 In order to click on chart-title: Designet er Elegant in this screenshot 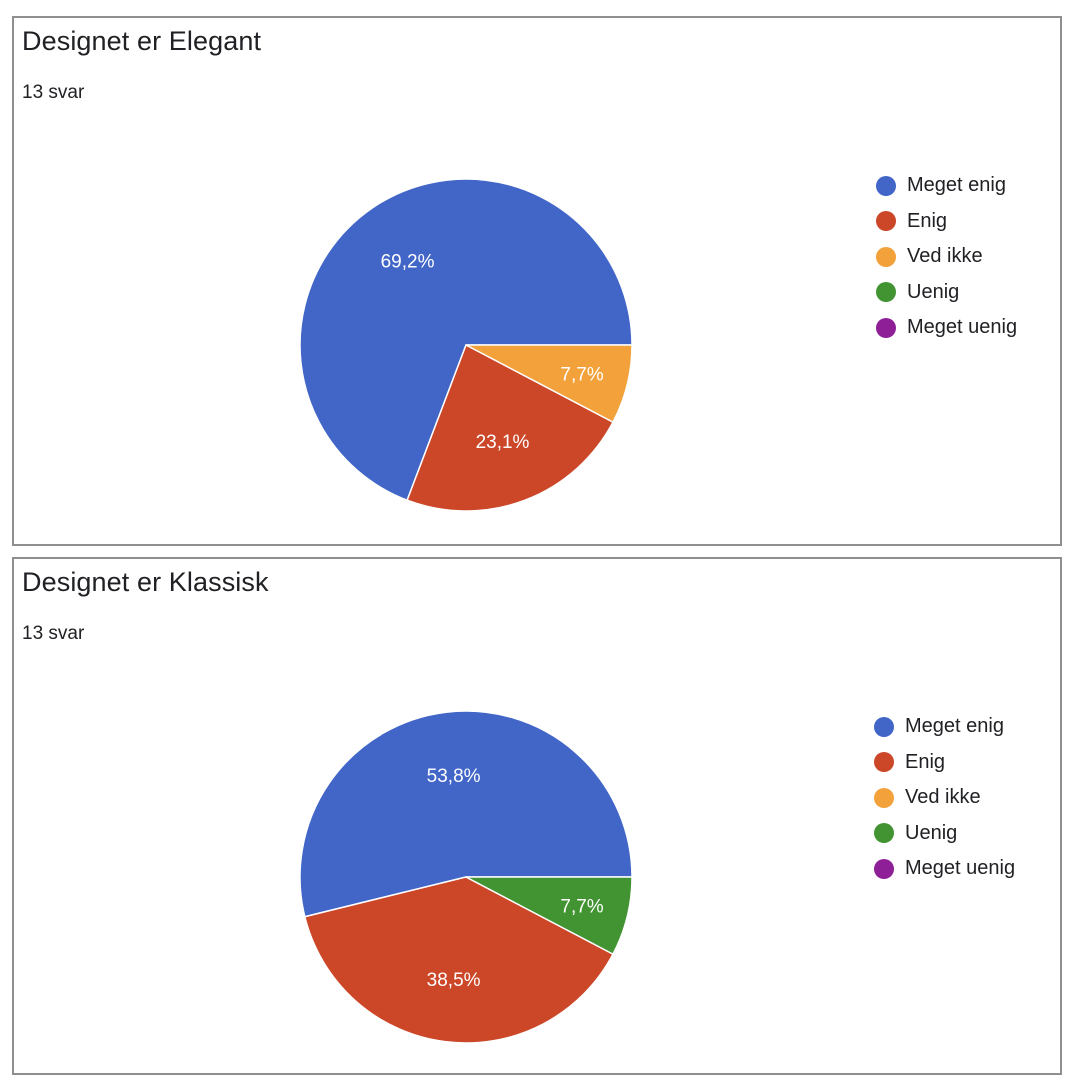, I will do `click(142, 41)`.